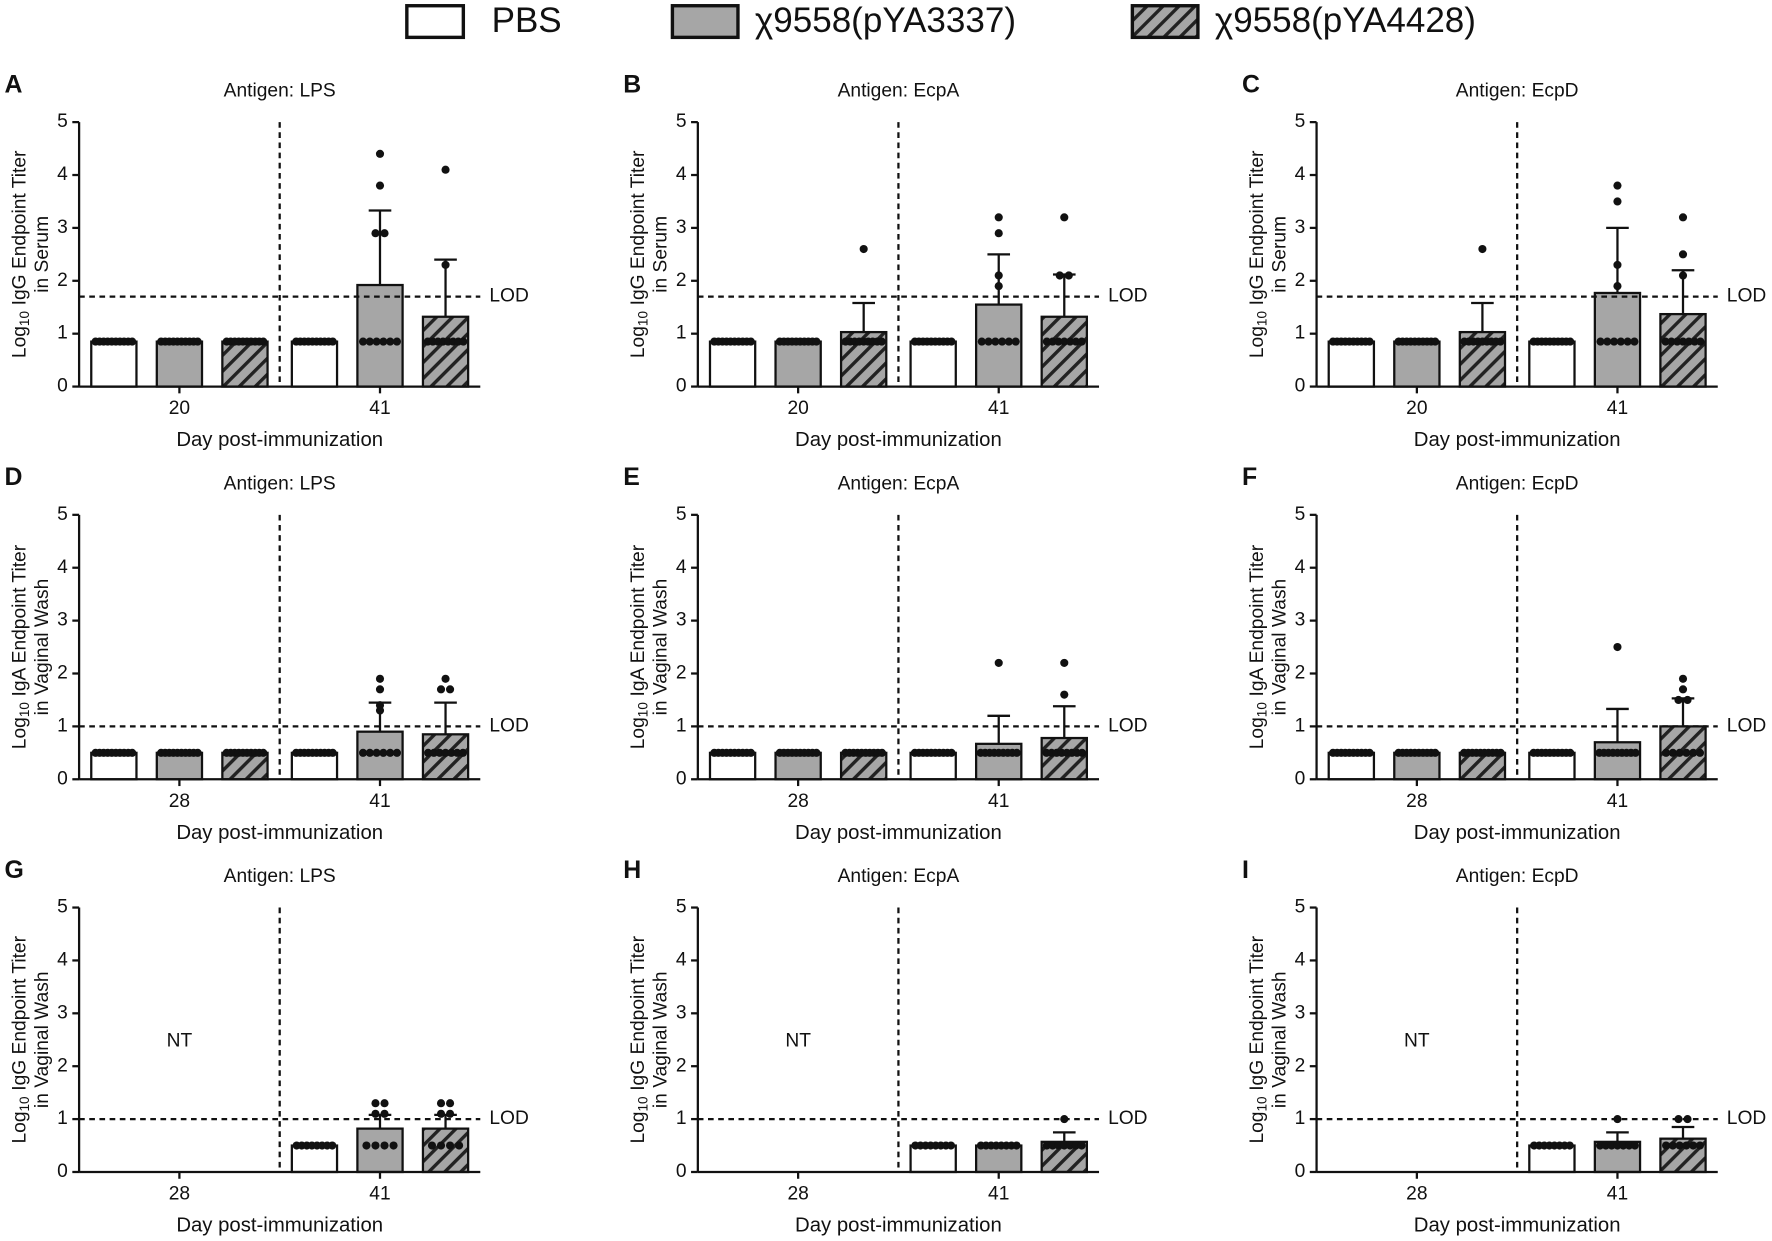 Image resolution: width=1772 pixels, height=1241 pixels. Describe the element at coordinates (19, 1127) in the screenshot. I see `y-label-part: Log` at that location.